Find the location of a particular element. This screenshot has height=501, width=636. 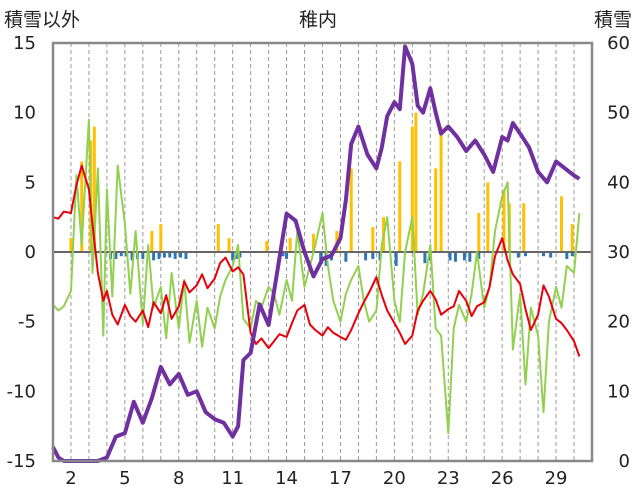

right-y-tick-label: 20 is located at coordinates (618, 322).